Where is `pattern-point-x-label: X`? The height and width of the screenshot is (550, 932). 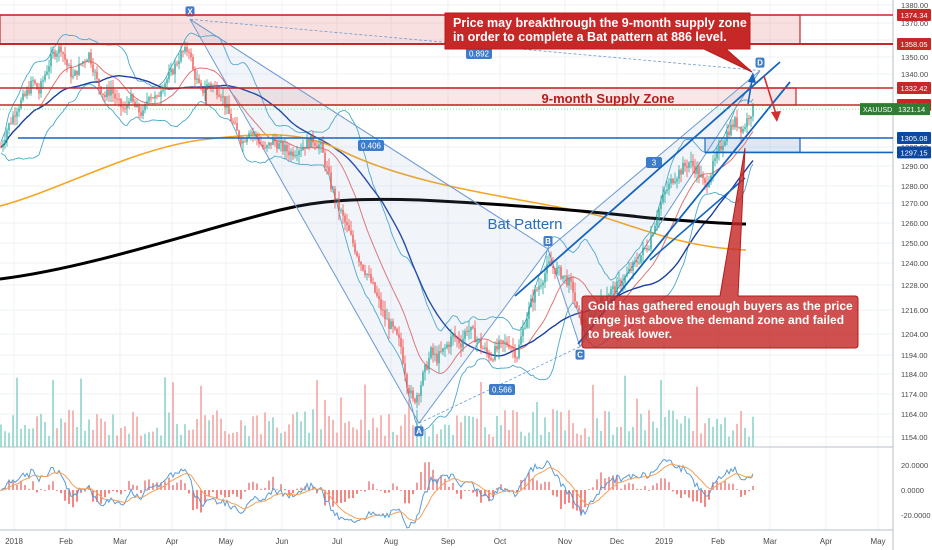
pattern-point-x-label: X is located at coordinates (190, 11).